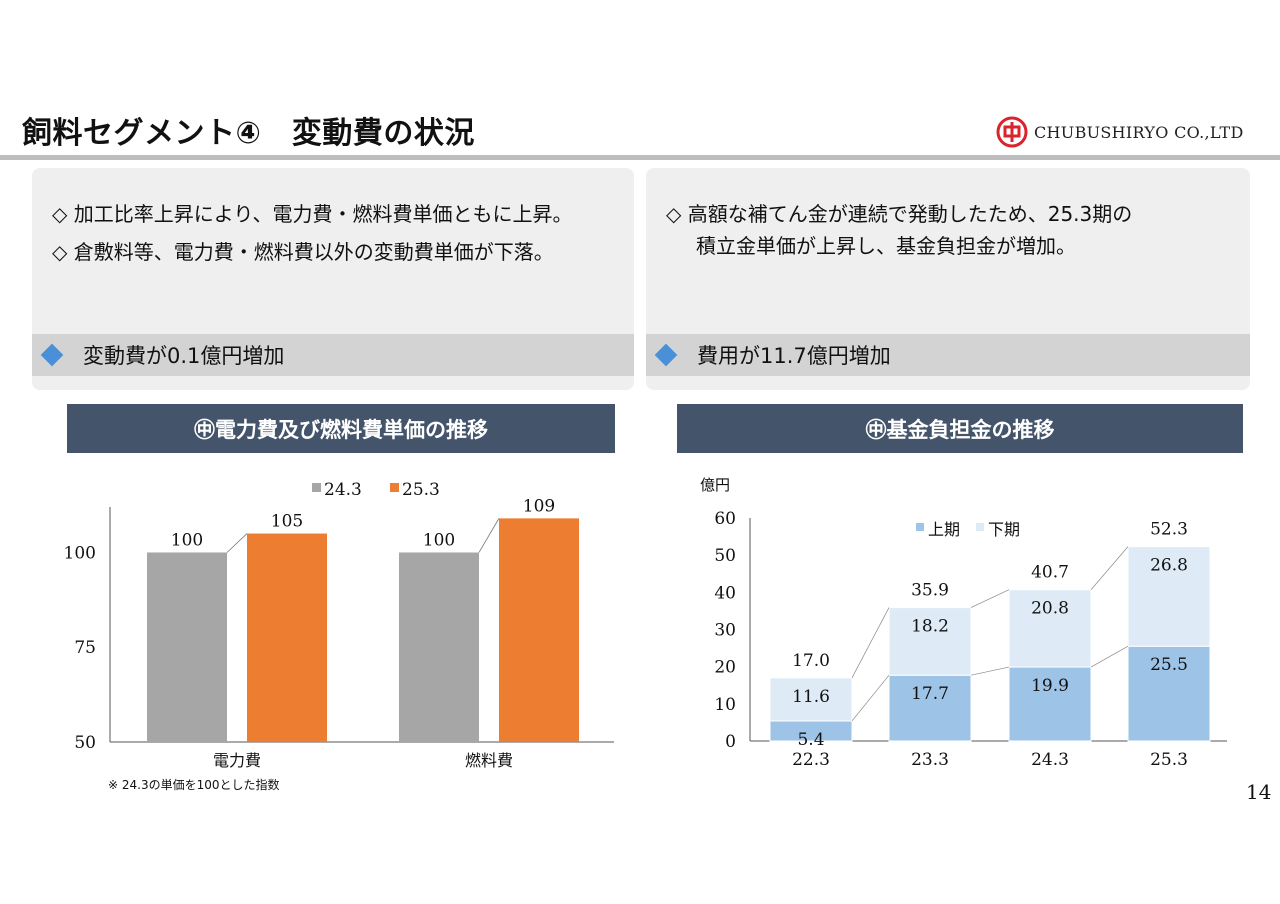 This screenshot has height=904, width=1280. Describe the element at coordinates (794, 356) in the screenshot. I see `right-summary-text: 費用が11.7億円増加` at that location.